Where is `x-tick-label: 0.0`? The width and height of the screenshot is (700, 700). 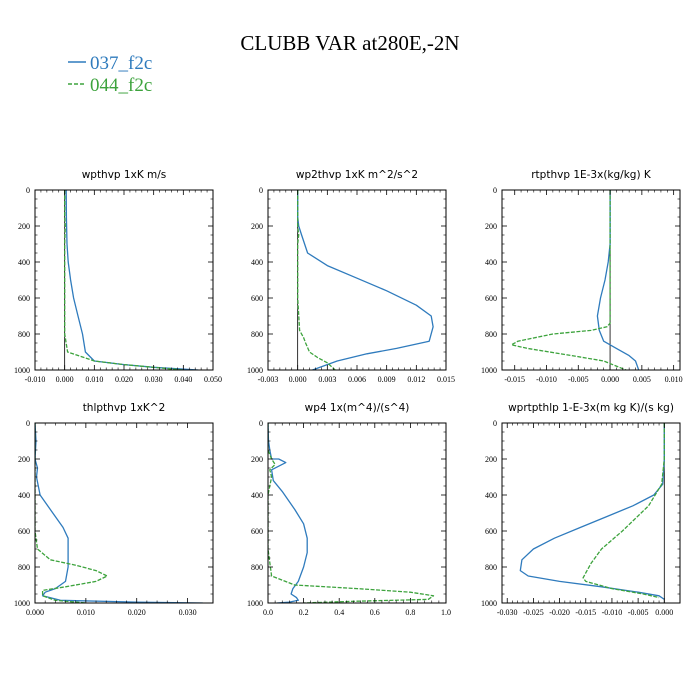
x-tick-label: 0.0 is located at coordinates (268, 612).